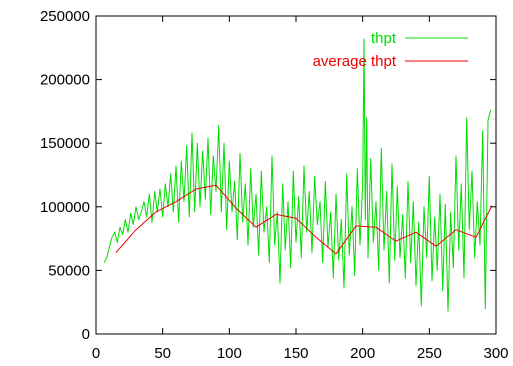 The width and height of the screenshot is (513, 366). What do you see at coordinates (304, 219) in the screenshot?
I see `series-line-average-thpt` at bounding box center [304, 219].